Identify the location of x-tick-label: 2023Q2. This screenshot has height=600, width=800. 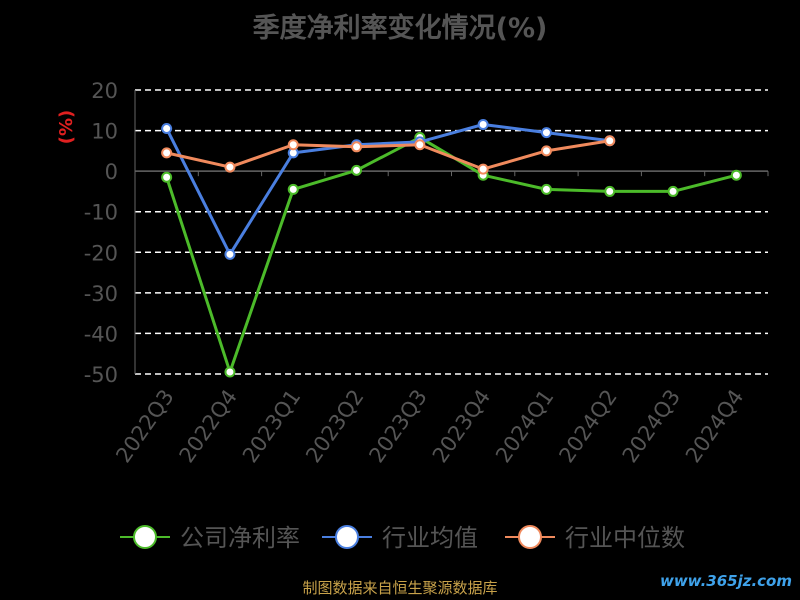
(334, 426).